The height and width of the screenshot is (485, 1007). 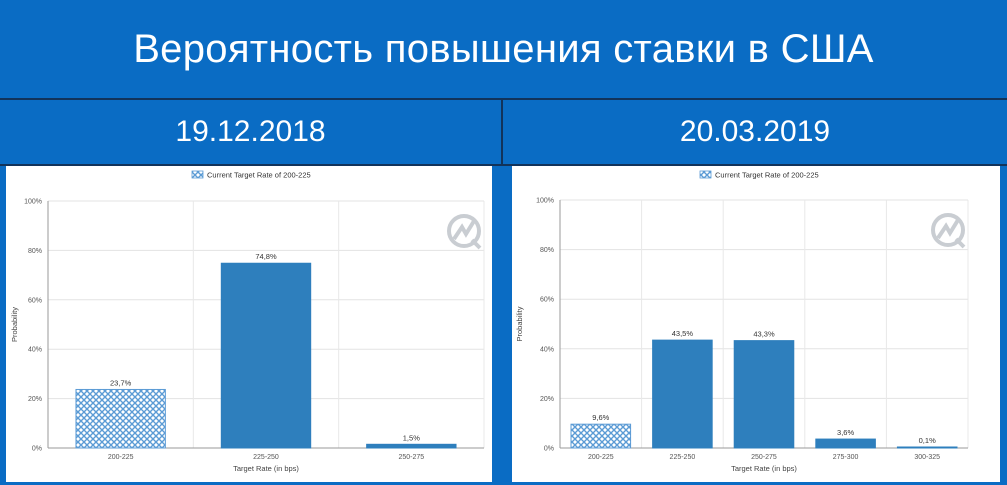 What do you see at coordinates (927, 440) in the screenshot?
I see `bar-value-label: 0,1%` at bounding box center [927, 440].